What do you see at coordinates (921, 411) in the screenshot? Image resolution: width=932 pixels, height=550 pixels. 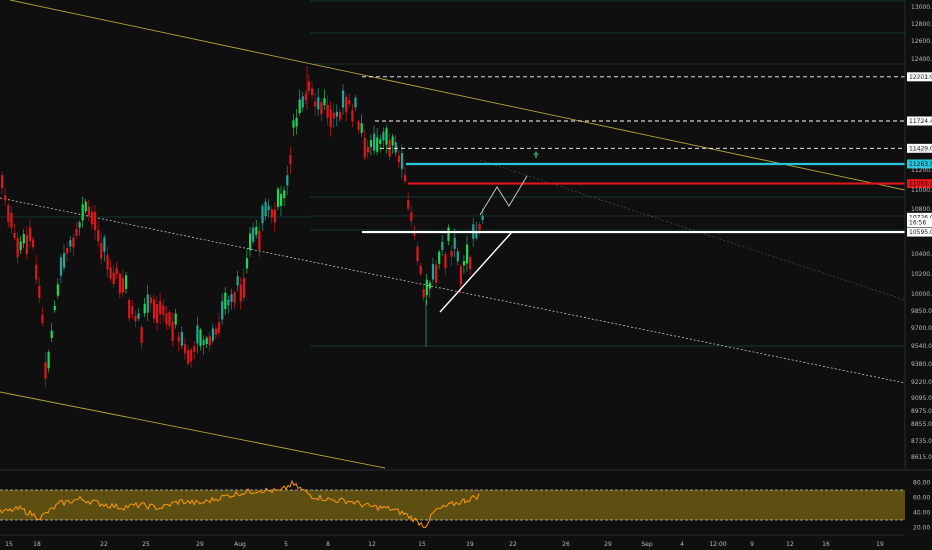 I see `price-tick-label: 8975.0` at bounding box center [921, 411].